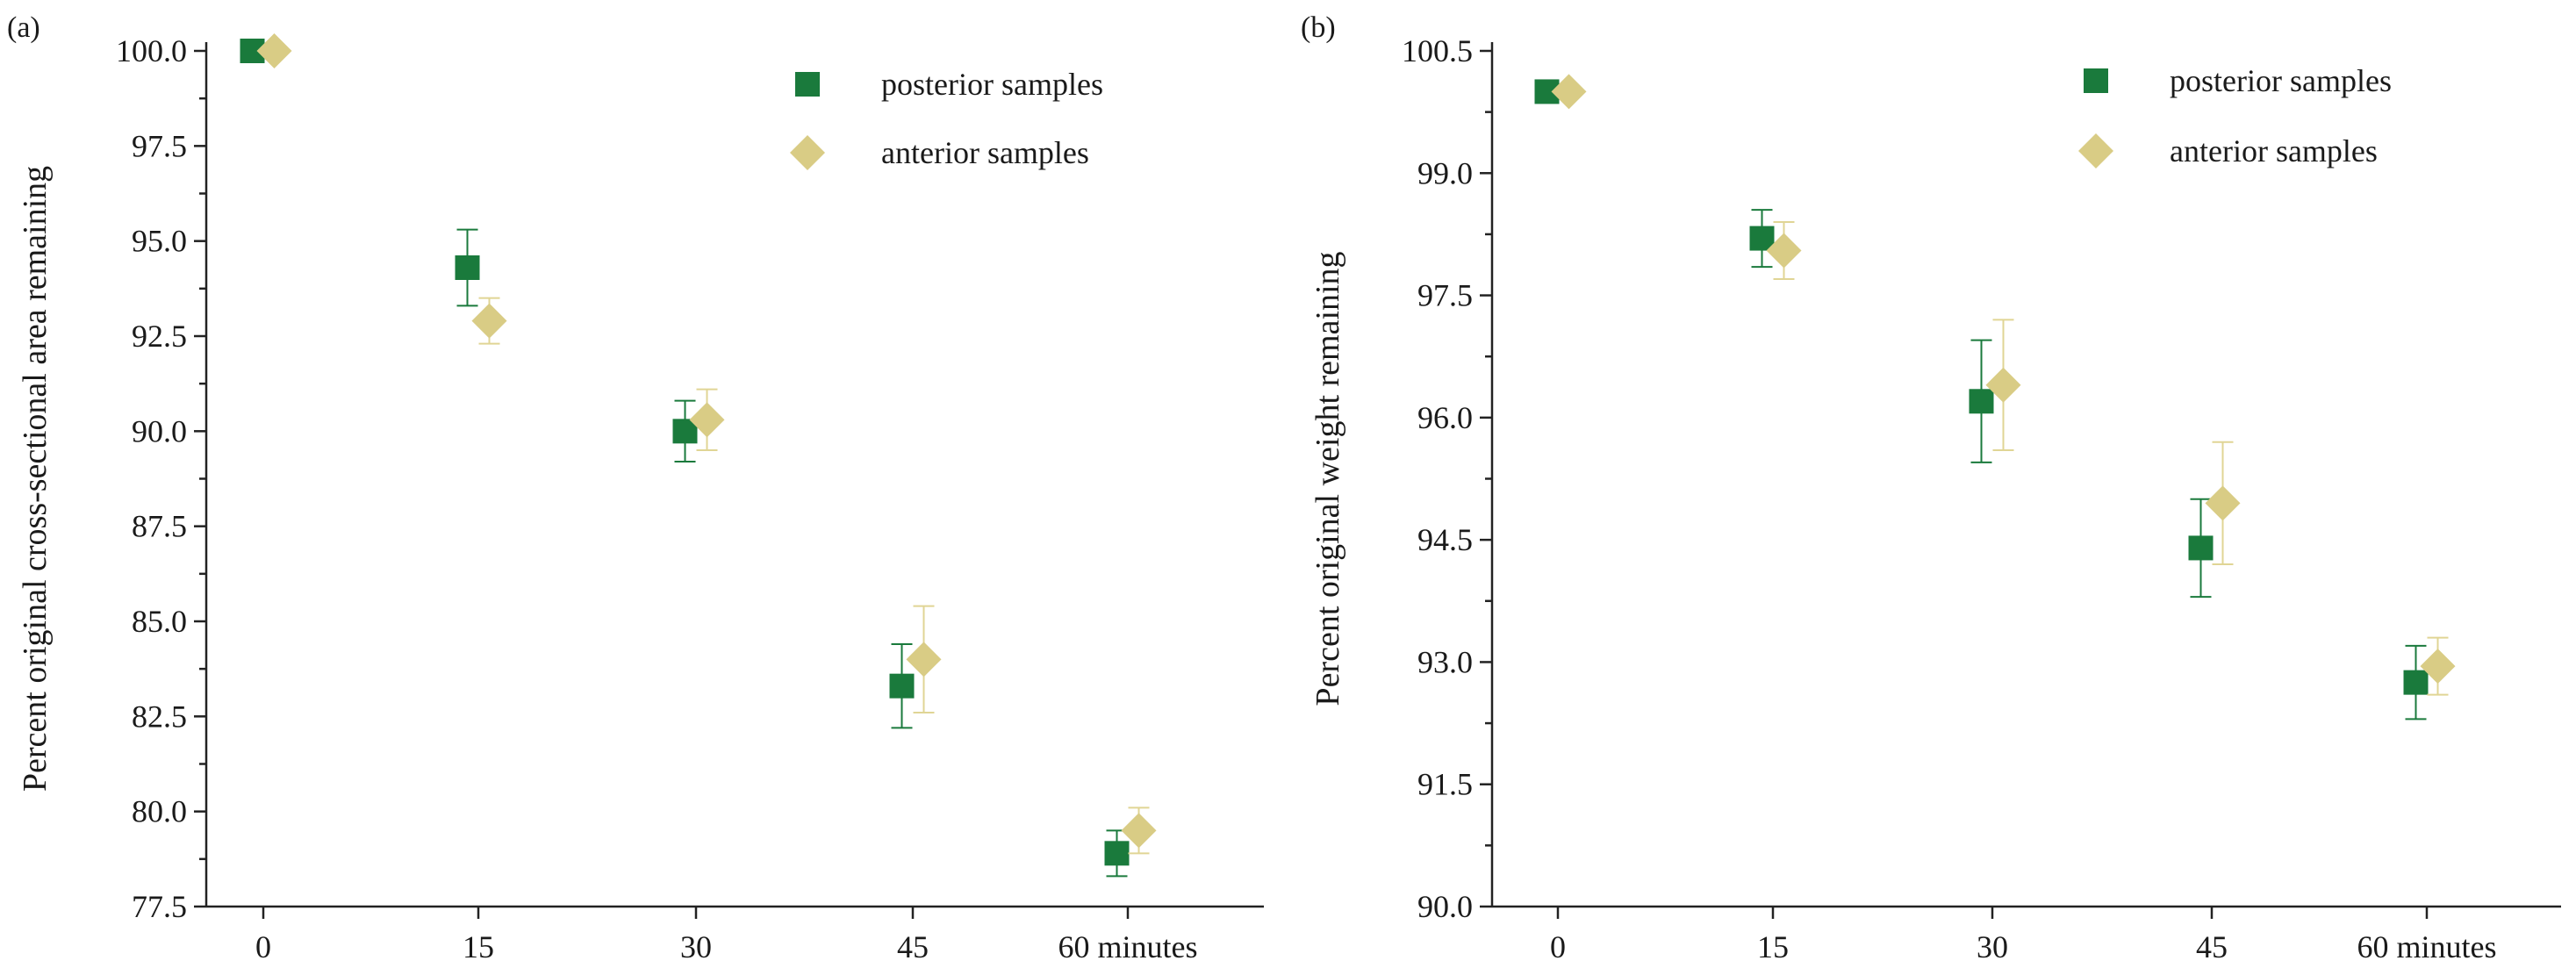  I want to click on y-tick-label: 96.0, so click(1445, 417).